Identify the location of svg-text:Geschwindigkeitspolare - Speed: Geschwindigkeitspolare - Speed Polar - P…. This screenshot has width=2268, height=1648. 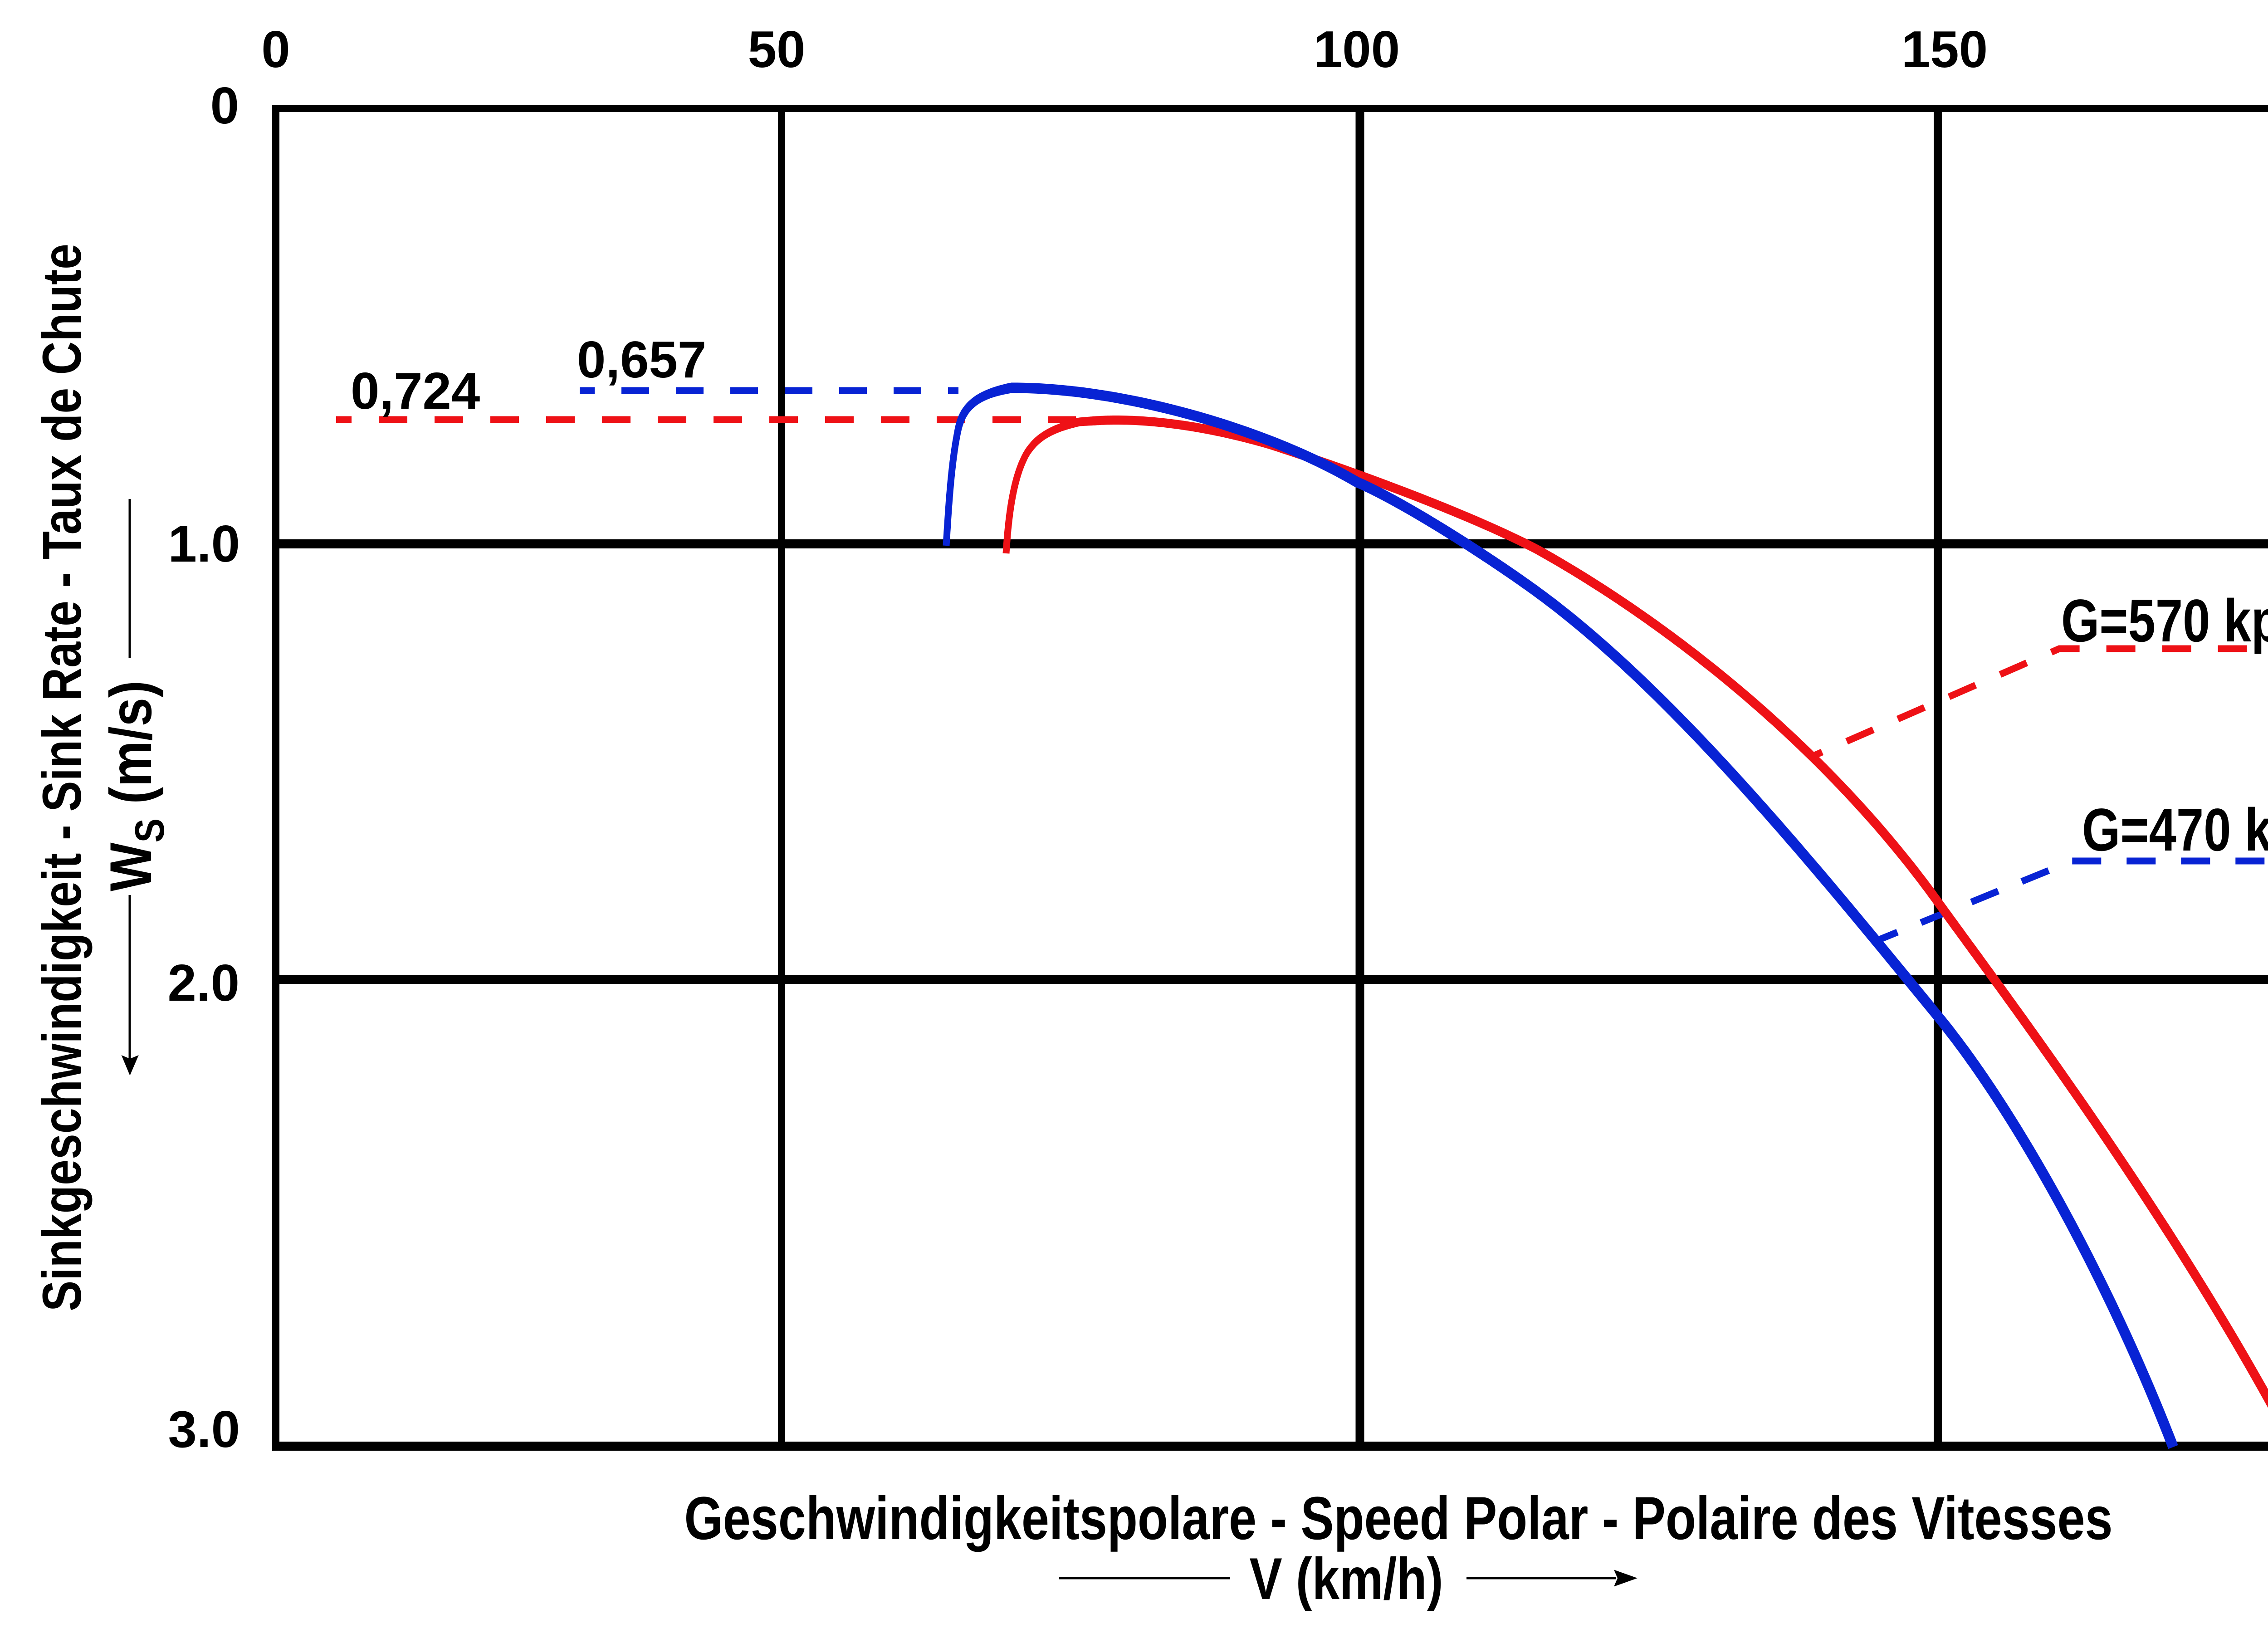
(1399, 1518).